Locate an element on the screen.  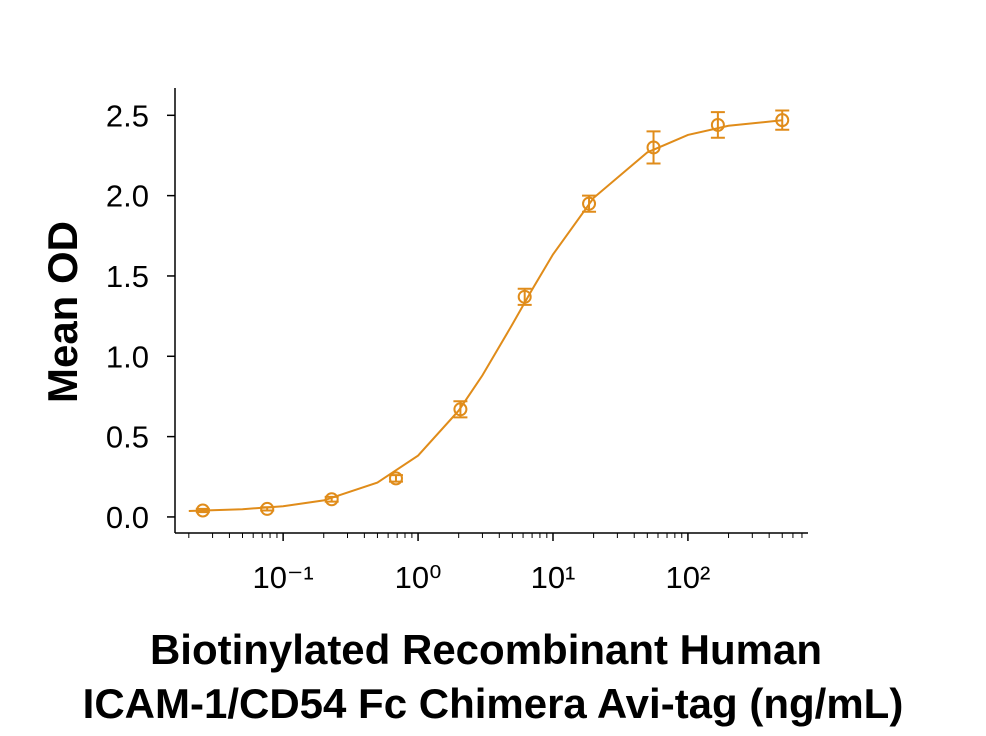
x-axis-label: ICAM-1/CD54 Fc Chimera Avi-tag (ng/mL) is located at coordinates (493, 703).